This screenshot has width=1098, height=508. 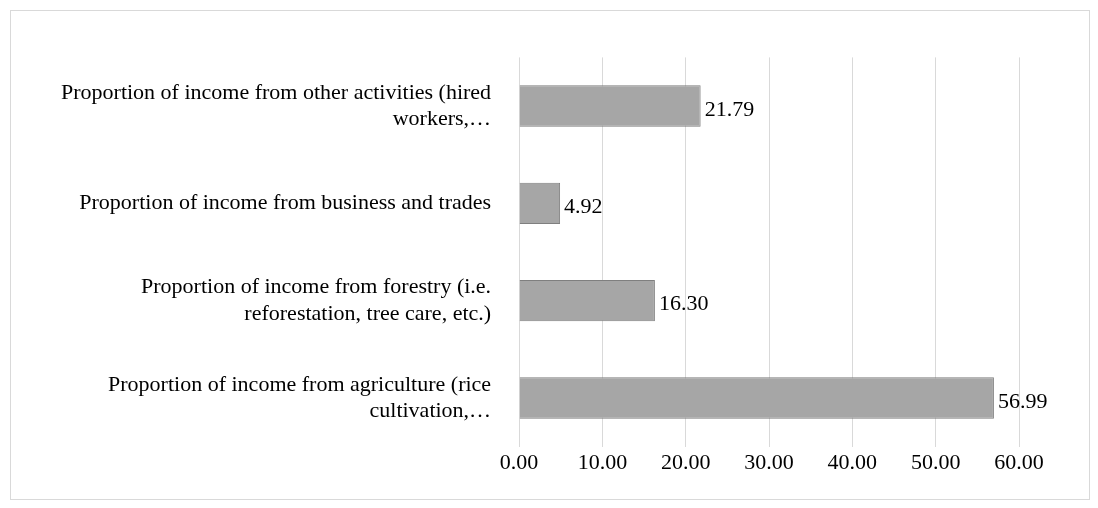 What do you see at coordinates (769, 461) in the screenshot?
I see `x-tick-label: 30.00` at bounding box center [769, 461].